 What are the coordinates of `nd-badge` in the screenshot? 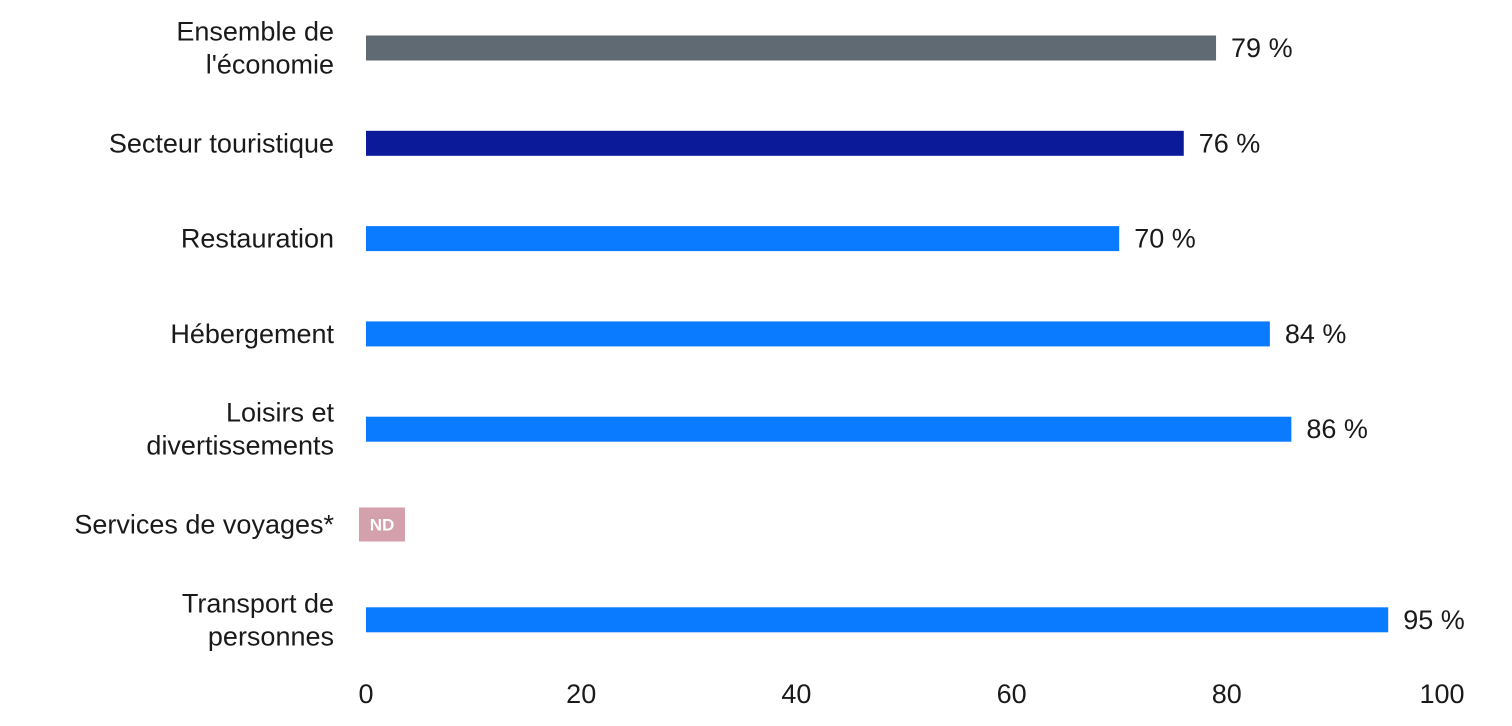 It's located at (382, 524).